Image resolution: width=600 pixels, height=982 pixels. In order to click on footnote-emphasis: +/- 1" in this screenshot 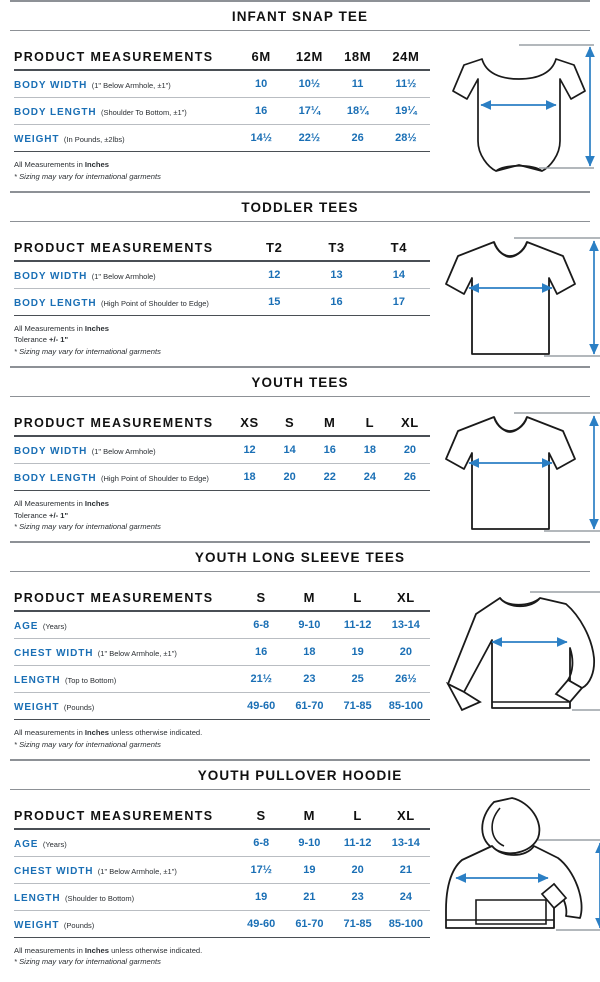, I will do `click(59, 515)`.